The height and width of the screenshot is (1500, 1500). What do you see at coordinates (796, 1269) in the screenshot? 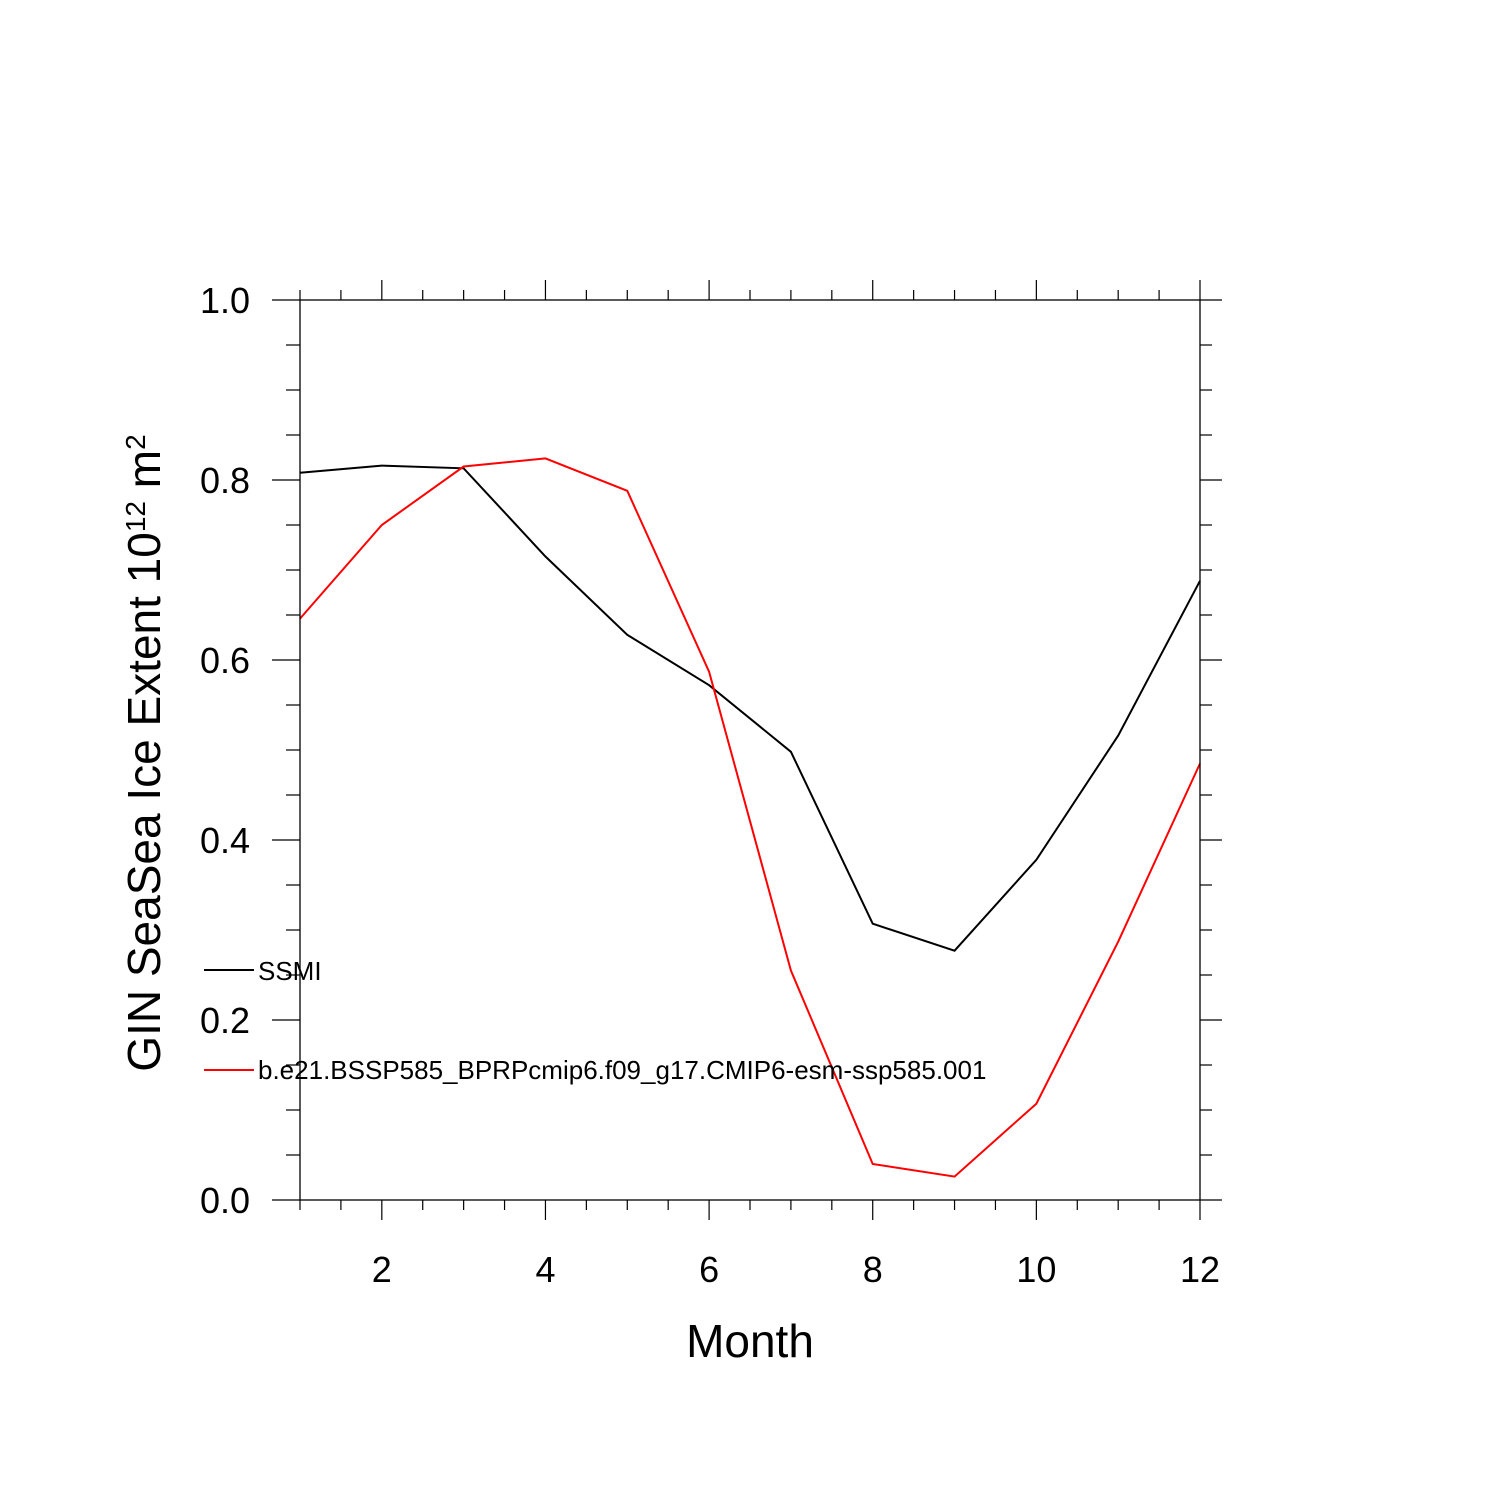
I see `x-tick-labels: 2 4 6 8 10 12` at bounding box center [796, 1269].